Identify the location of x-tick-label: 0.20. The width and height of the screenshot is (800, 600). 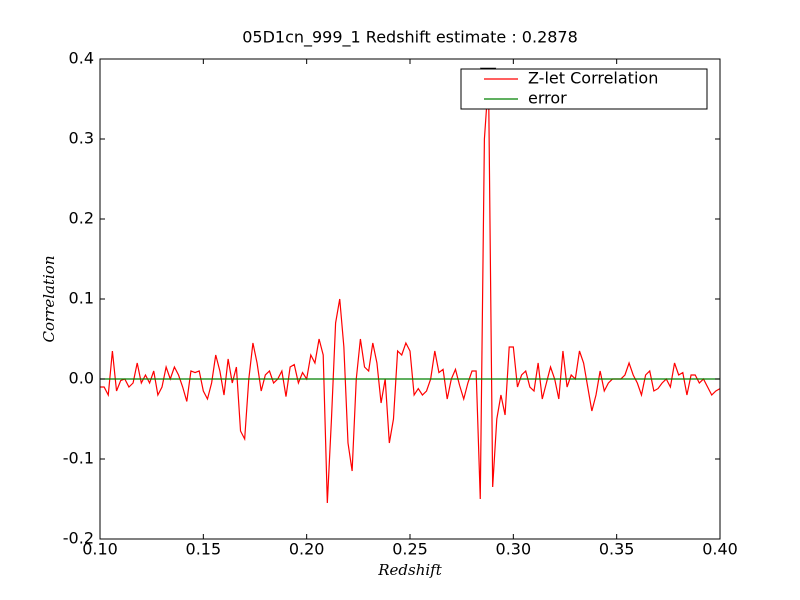
(307, 549).